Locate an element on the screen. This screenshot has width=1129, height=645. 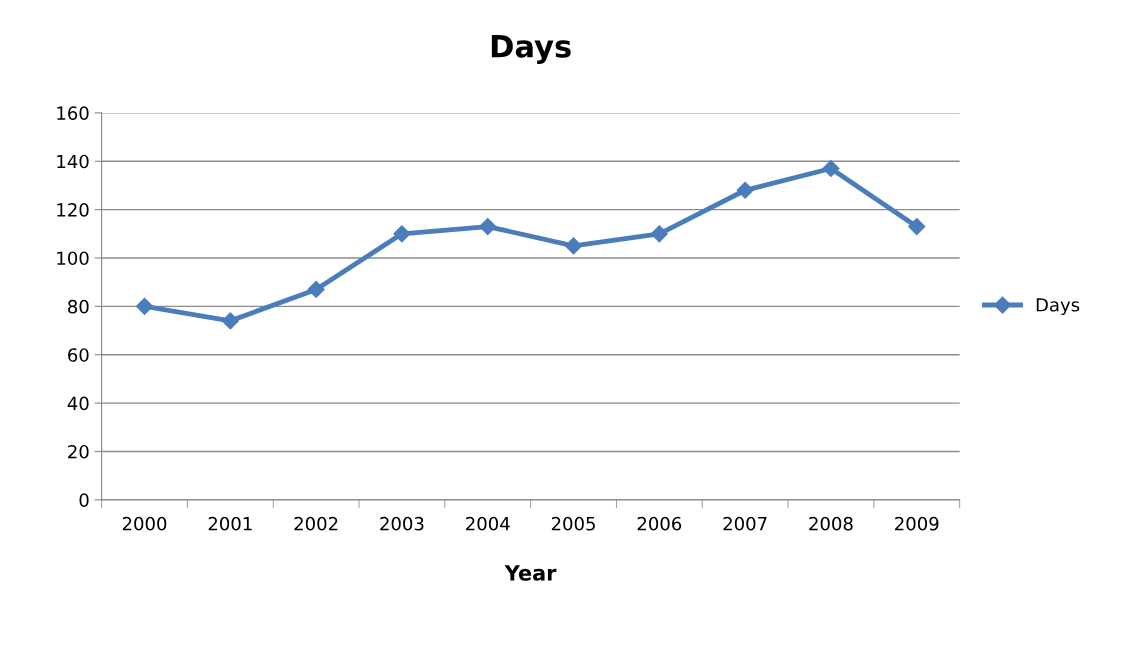
y-tick-label: 0 is located at coordinates (84, 500).